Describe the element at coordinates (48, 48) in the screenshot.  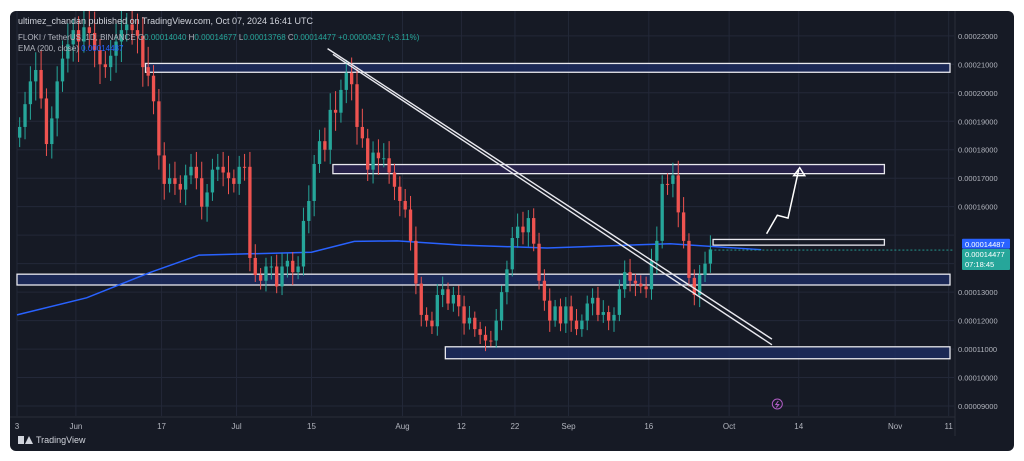
I see `legend-ema-label: EMA (200, close)` at that location.